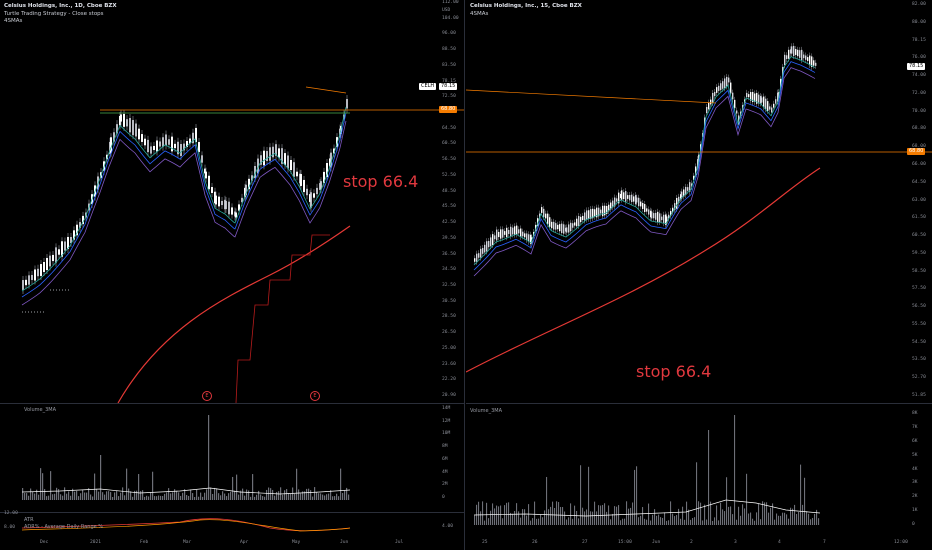  I want to click on intraday-volume-tick: 4K, so click(915, 469).